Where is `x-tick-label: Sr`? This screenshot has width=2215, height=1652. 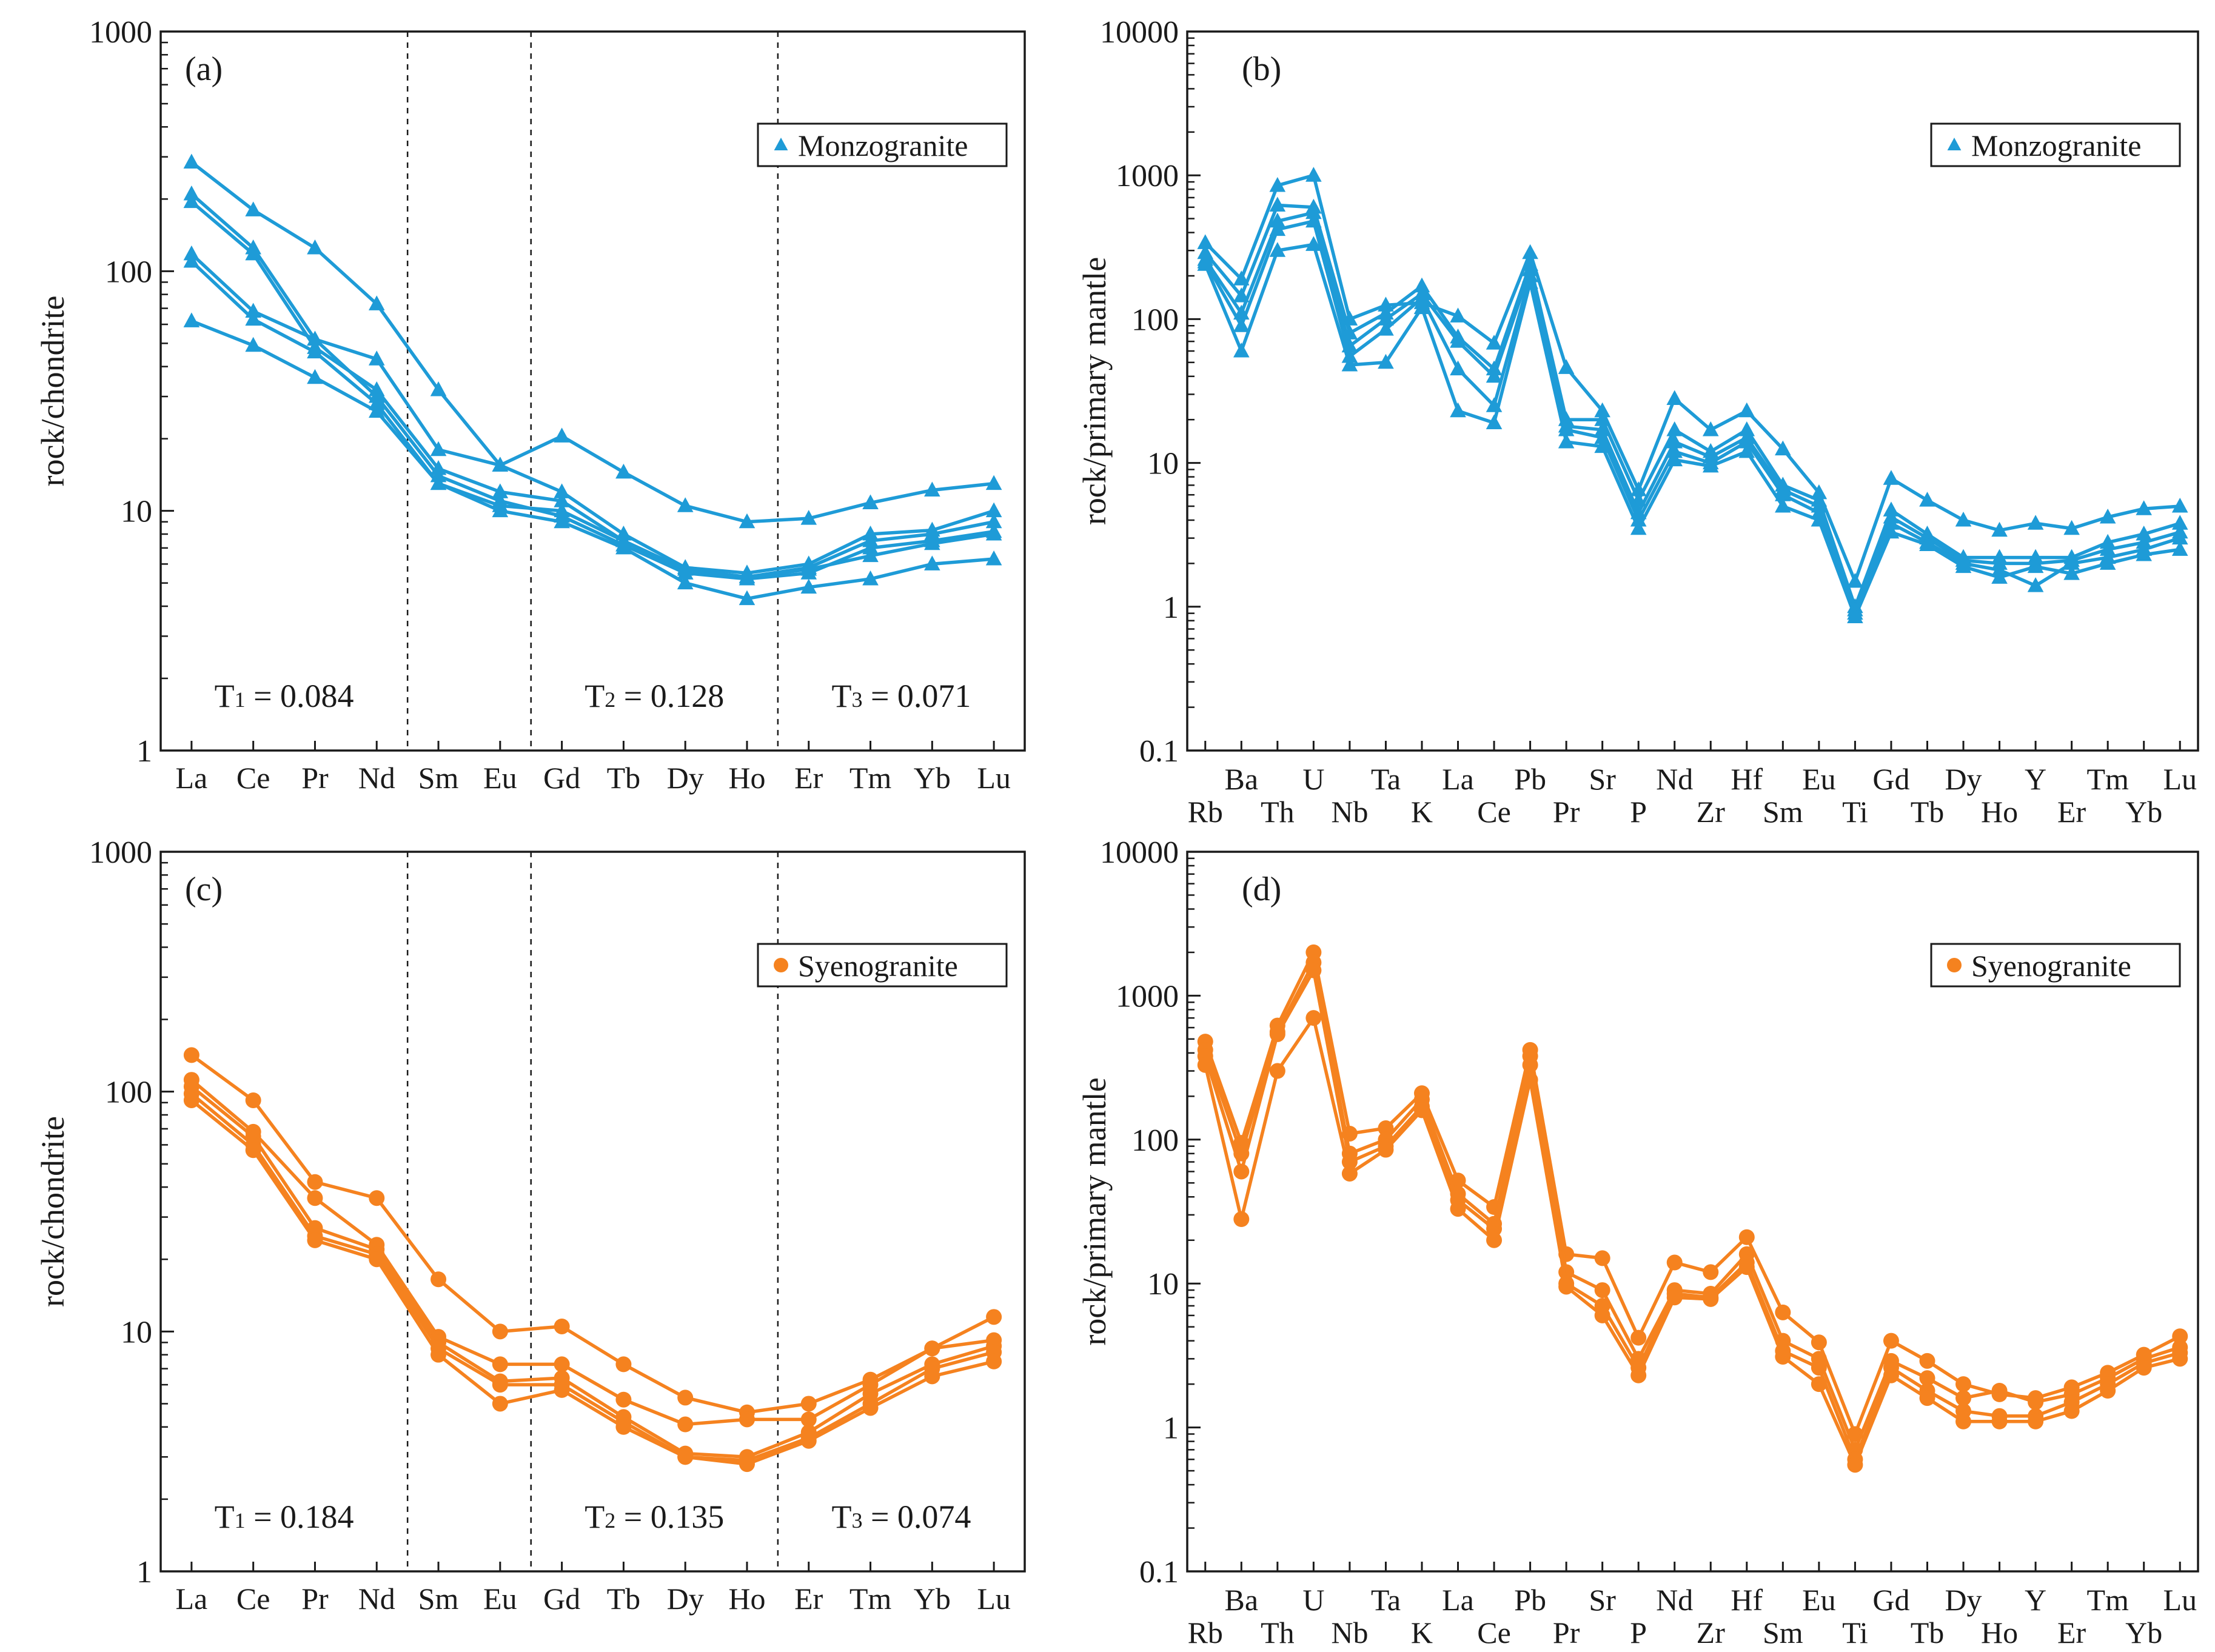
x-tick-label: Sr is located at coordinates (1602, 779).